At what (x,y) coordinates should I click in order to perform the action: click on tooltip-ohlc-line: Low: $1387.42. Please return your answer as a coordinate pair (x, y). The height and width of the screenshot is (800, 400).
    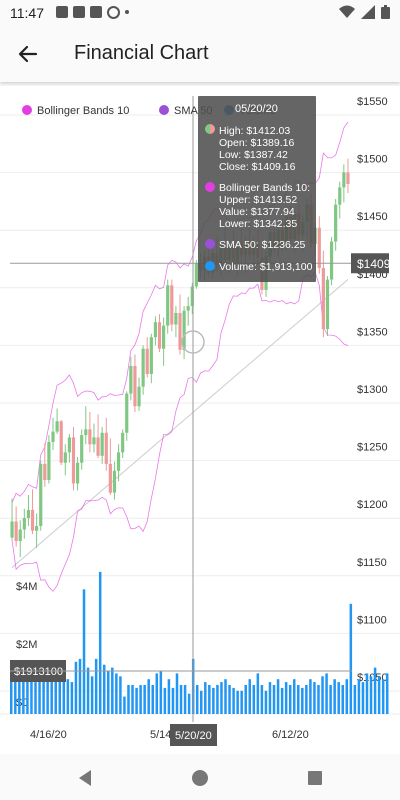
    Looking at the image, I should click on (253, 155).